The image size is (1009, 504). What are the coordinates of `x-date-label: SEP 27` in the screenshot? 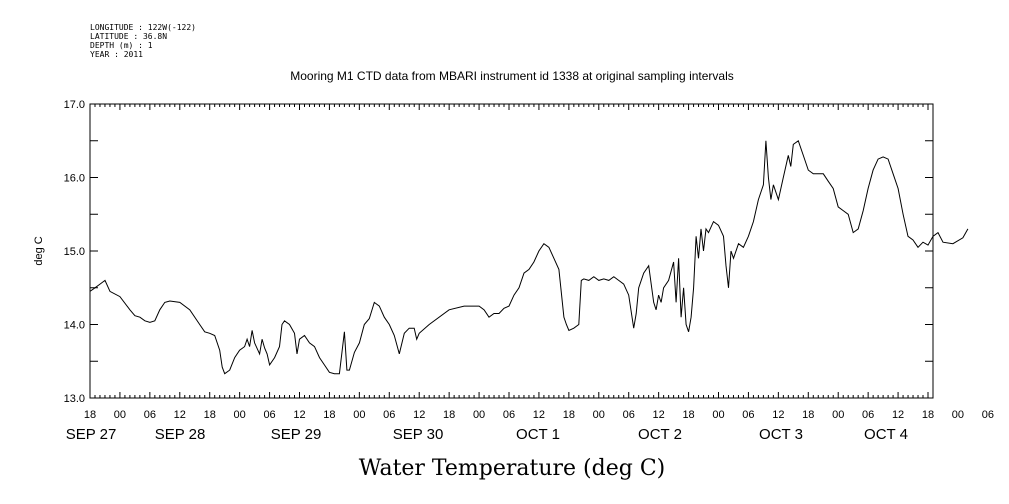 It's located at (91, 434).